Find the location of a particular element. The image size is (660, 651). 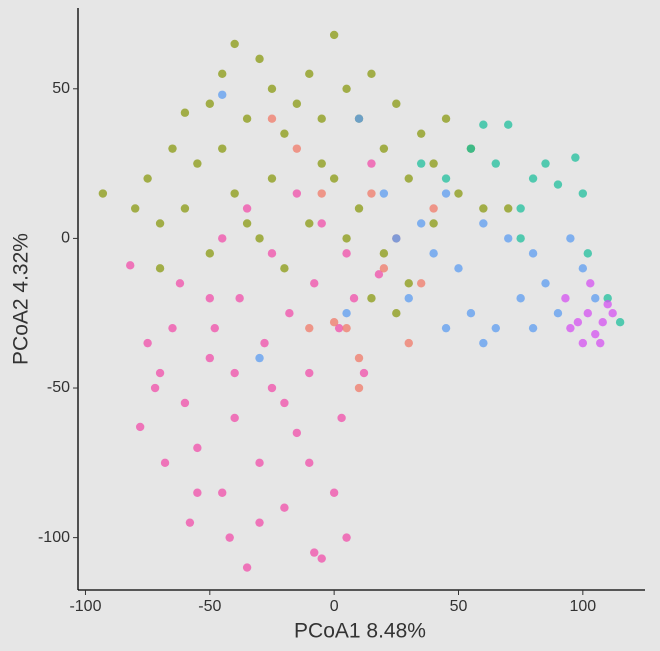

x-tick-label: -100 is located at coordinates (85, 606).